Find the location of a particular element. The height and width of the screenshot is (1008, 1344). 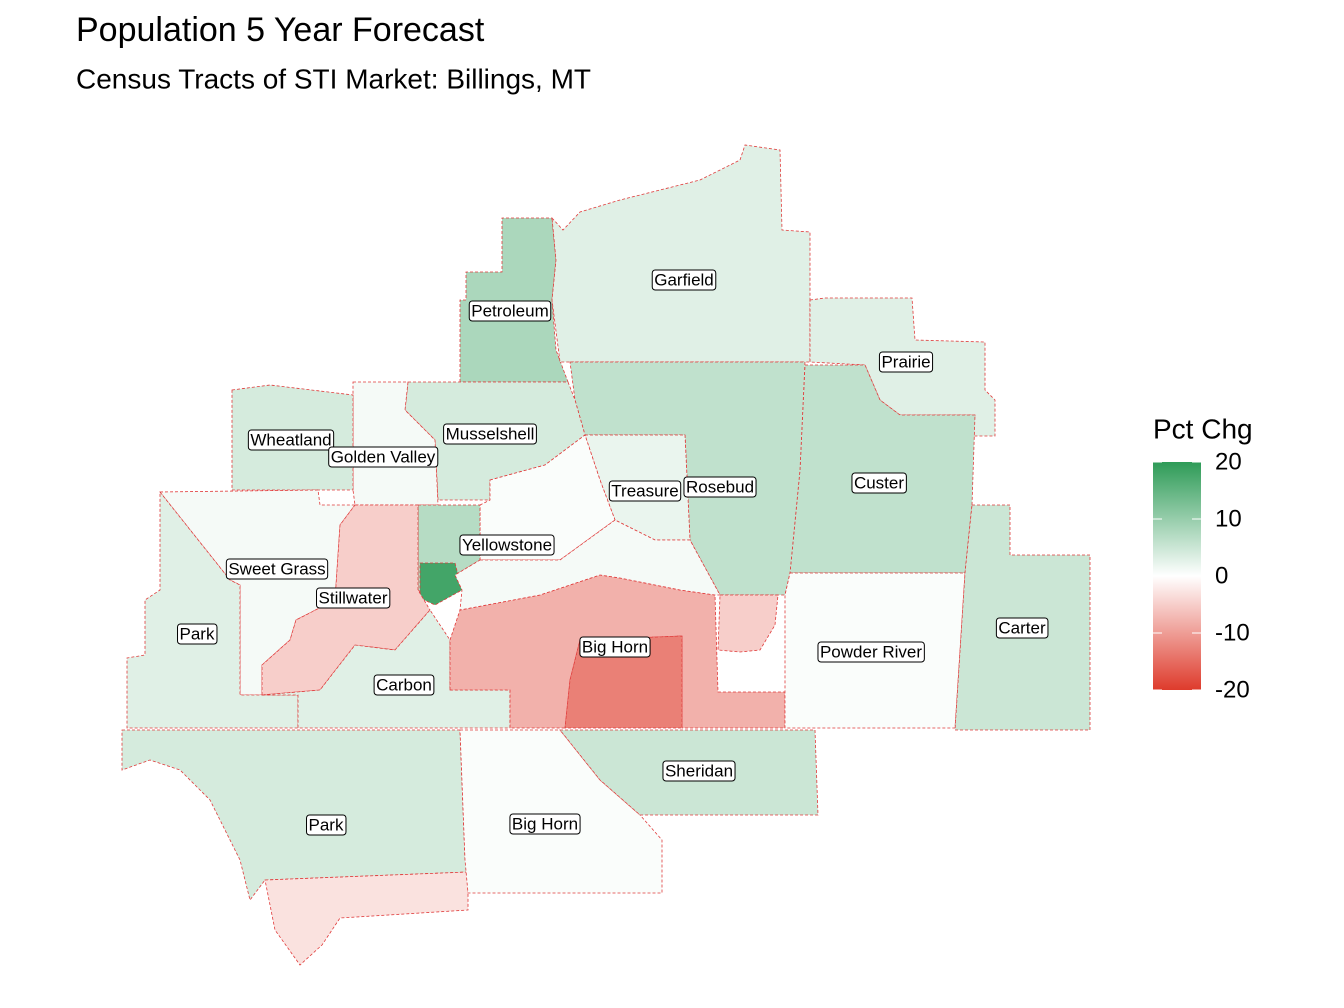

county-name: Sheridan is located at coordinates (699, 770).